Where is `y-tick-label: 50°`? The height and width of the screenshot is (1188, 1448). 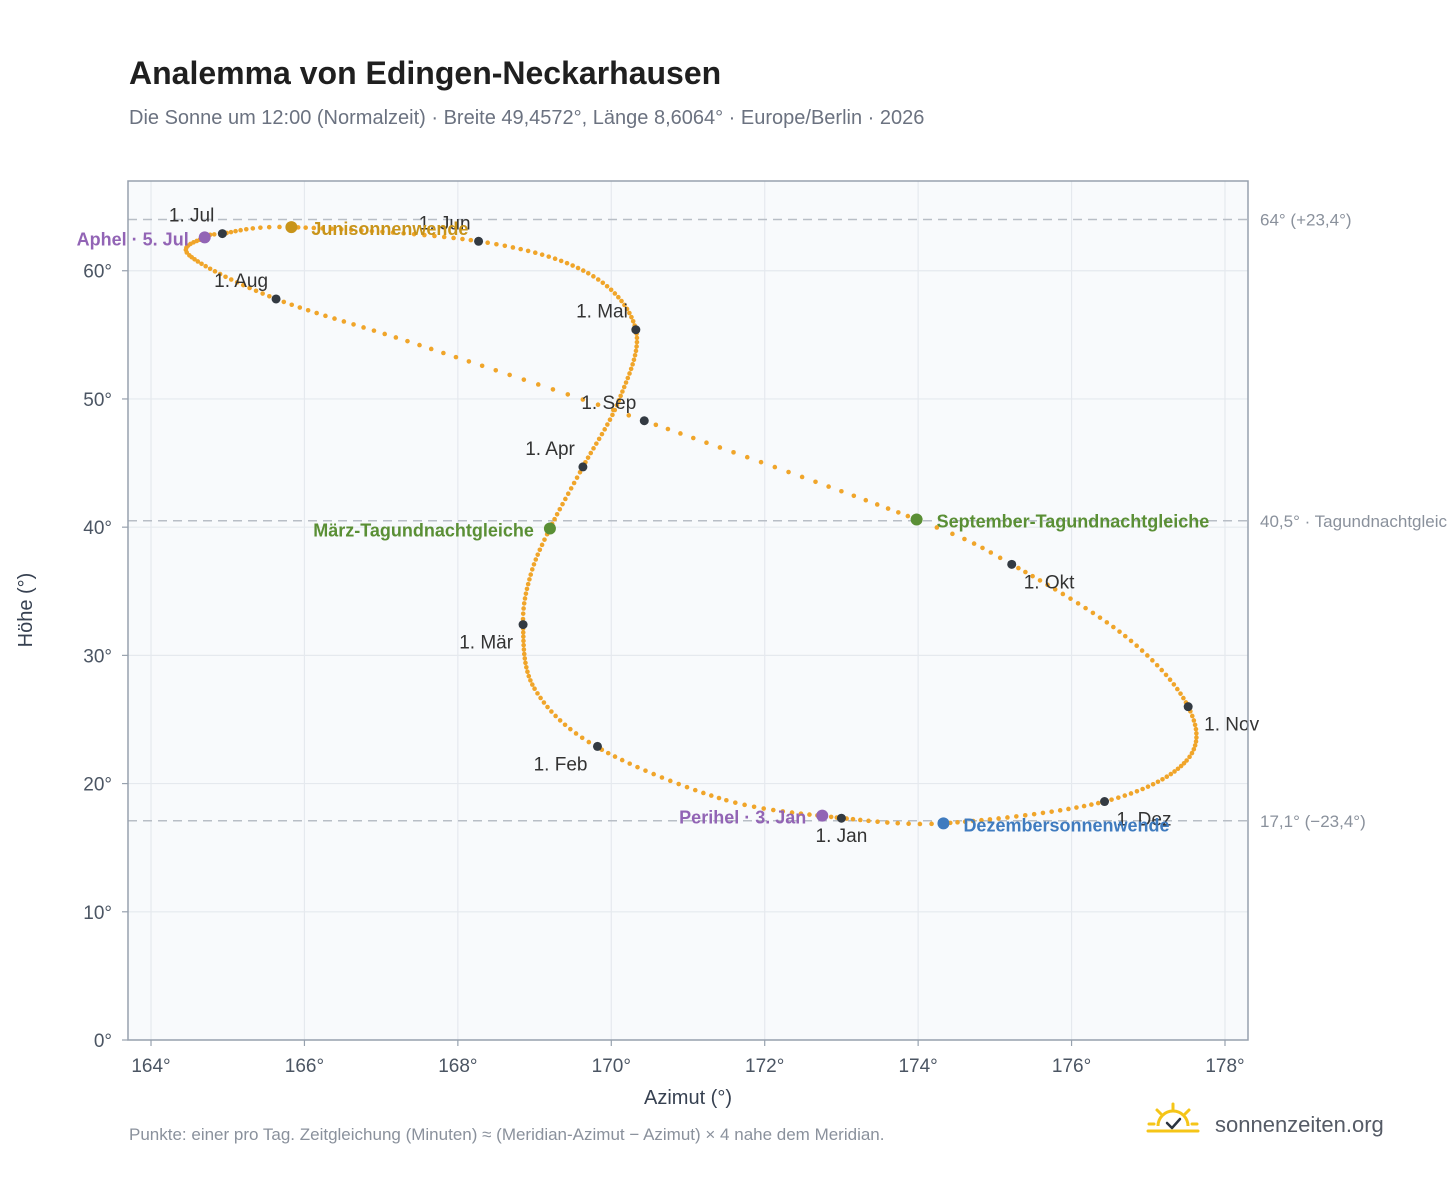
y-tick-label: 50° is located at coordinates (97, 400).